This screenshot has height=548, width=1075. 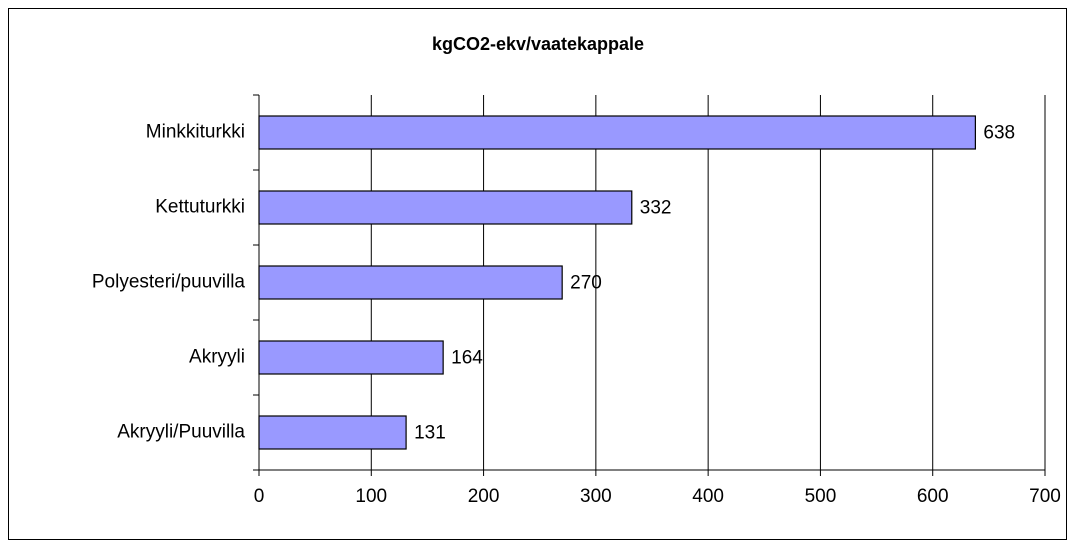 I want to click on x-tick-label: 300, so click(x=596, y=496).